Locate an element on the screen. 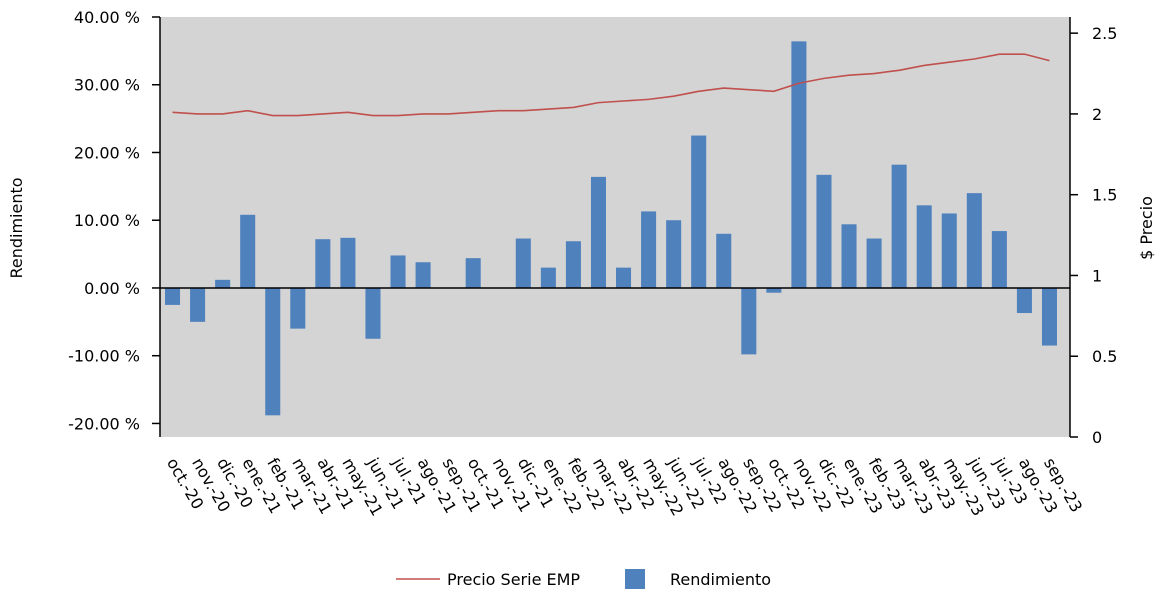  y-tick-label: 30.00 % is located at coordinates (107, 85).